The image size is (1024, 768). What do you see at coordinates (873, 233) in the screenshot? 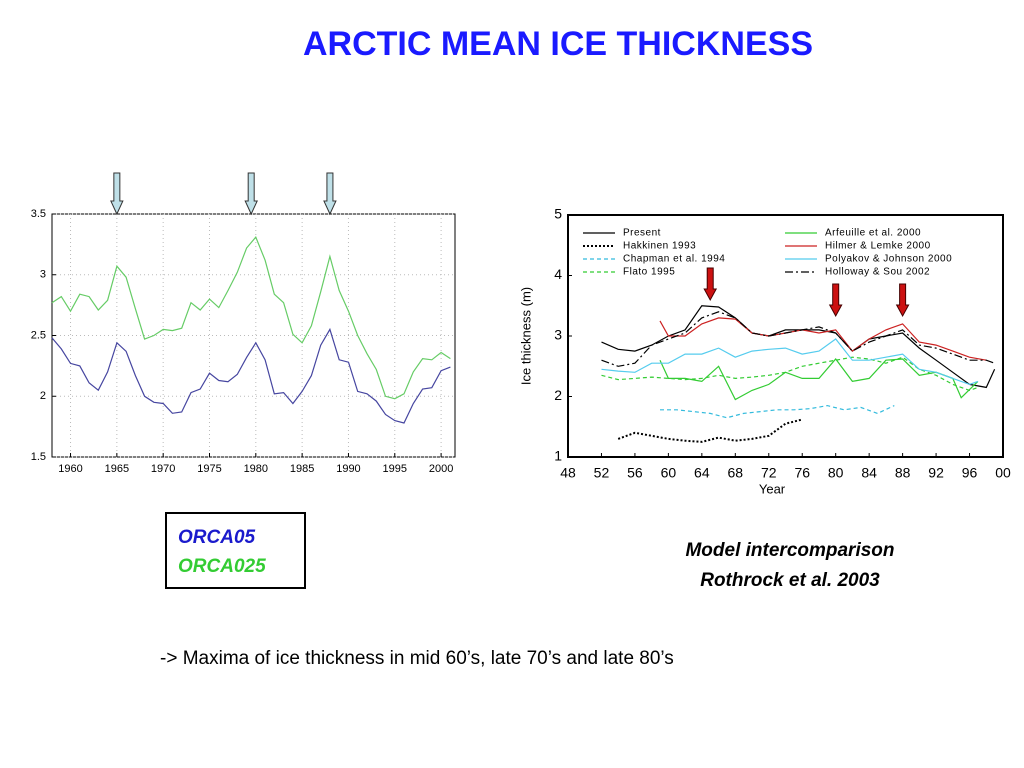
I see `legend-label: Arfeuille et al. 2000` at bounding box center [873, 233].